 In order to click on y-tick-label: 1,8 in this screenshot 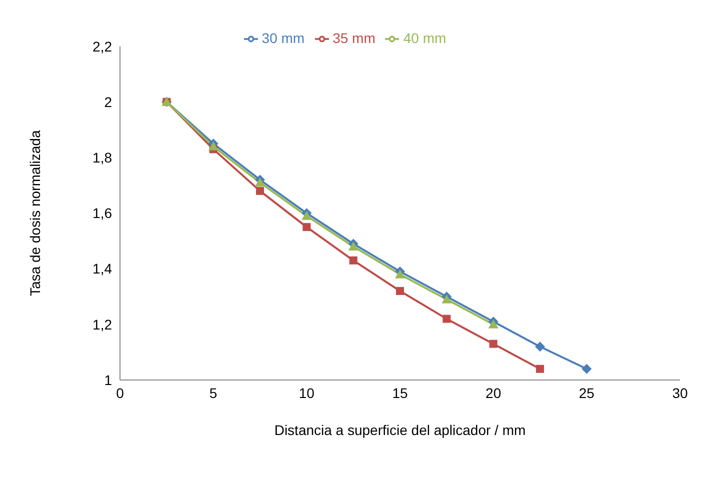, I will do `click(102, 158)`.